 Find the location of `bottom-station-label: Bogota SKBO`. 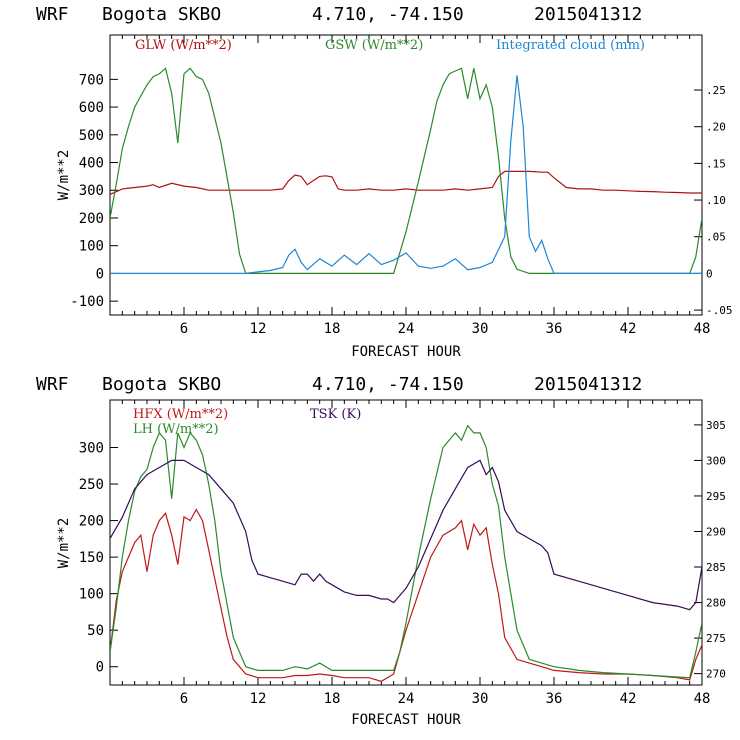

bottom-station-label: Bogota SKBO is located at coordinates (161, 384).